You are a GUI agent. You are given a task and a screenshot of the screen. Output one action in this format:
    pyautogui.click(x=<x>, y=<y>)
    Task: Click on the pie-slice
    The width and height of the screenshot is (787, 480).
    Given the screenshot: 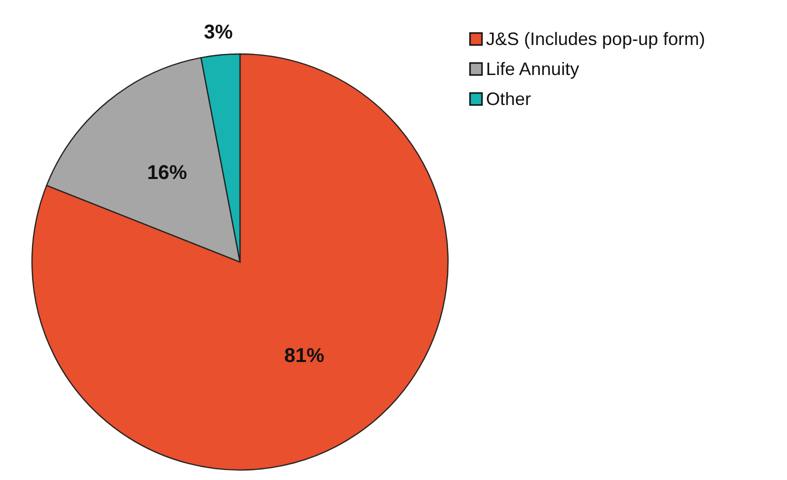 What is the action you would take?
    pyautogui.click(x=143, y=160)
    